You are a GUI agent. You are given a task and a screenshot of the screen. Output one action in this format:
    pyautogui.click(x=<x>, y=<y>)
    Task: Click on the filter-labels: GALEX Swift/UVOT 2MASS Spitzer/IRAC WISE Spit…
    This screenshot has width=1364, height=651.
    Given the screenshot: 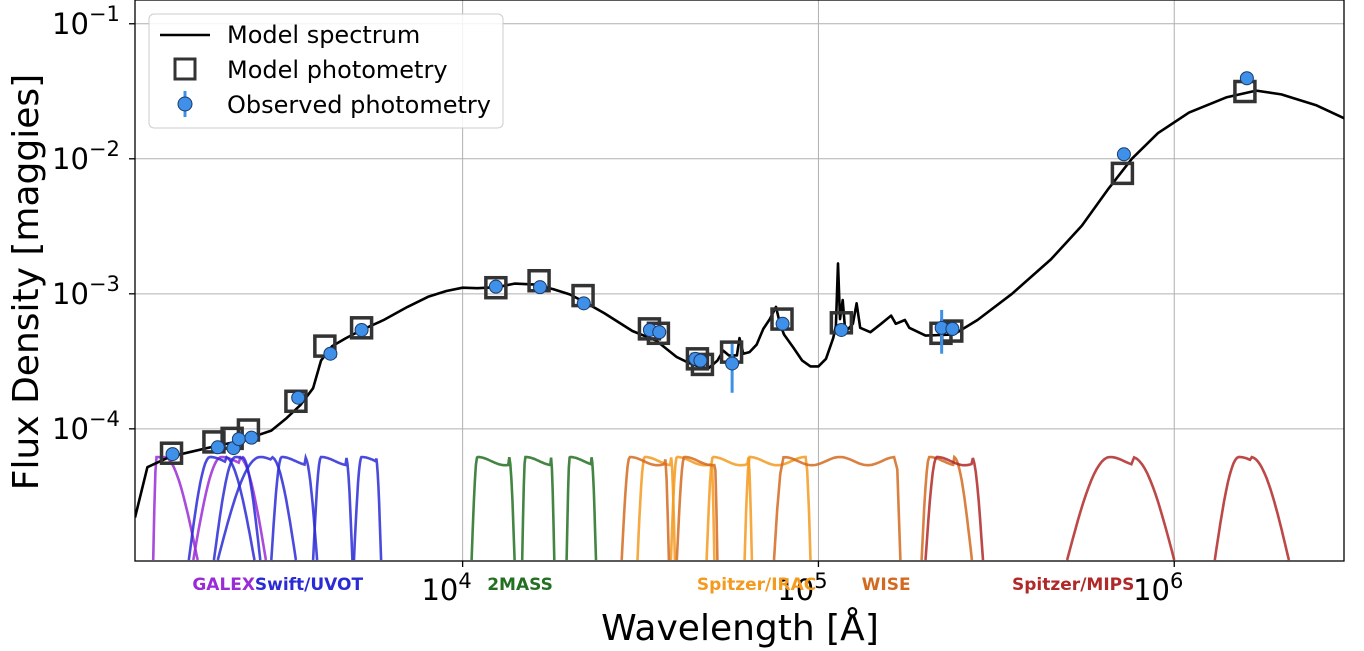 What is the action you would take?
    pyautogui.click(x=663, y=585)
    